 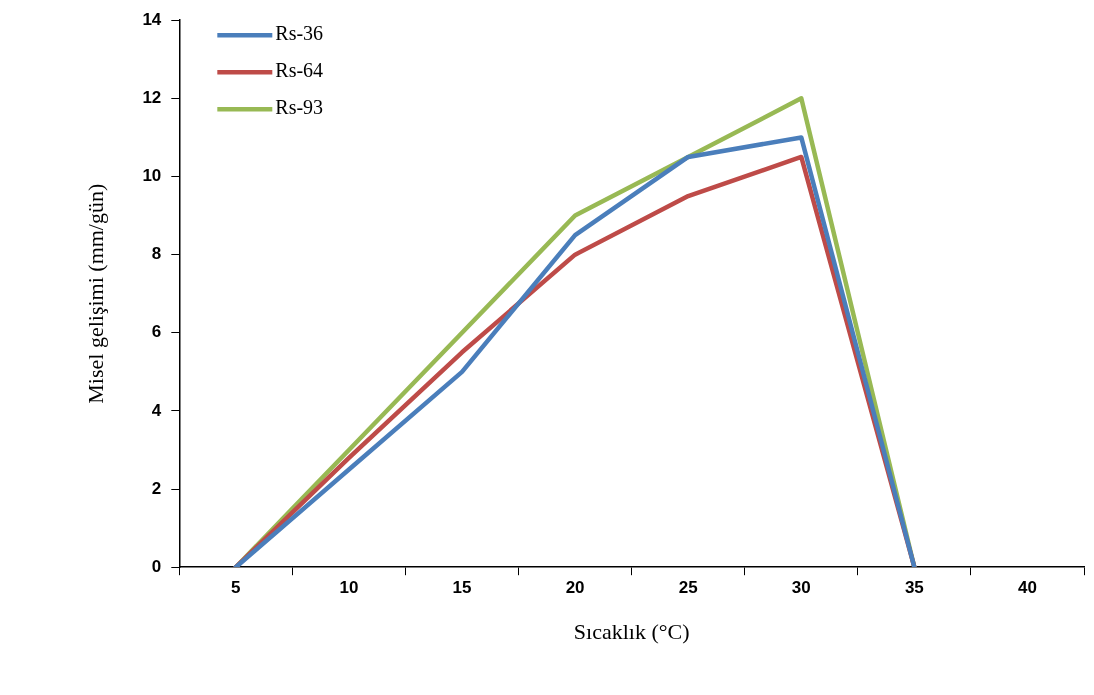 What do you see at coordinates (631, 631) in the screenshot?
I see `x-axis-title: Sıcaklık (°C)` at bounding box center [631, 631].